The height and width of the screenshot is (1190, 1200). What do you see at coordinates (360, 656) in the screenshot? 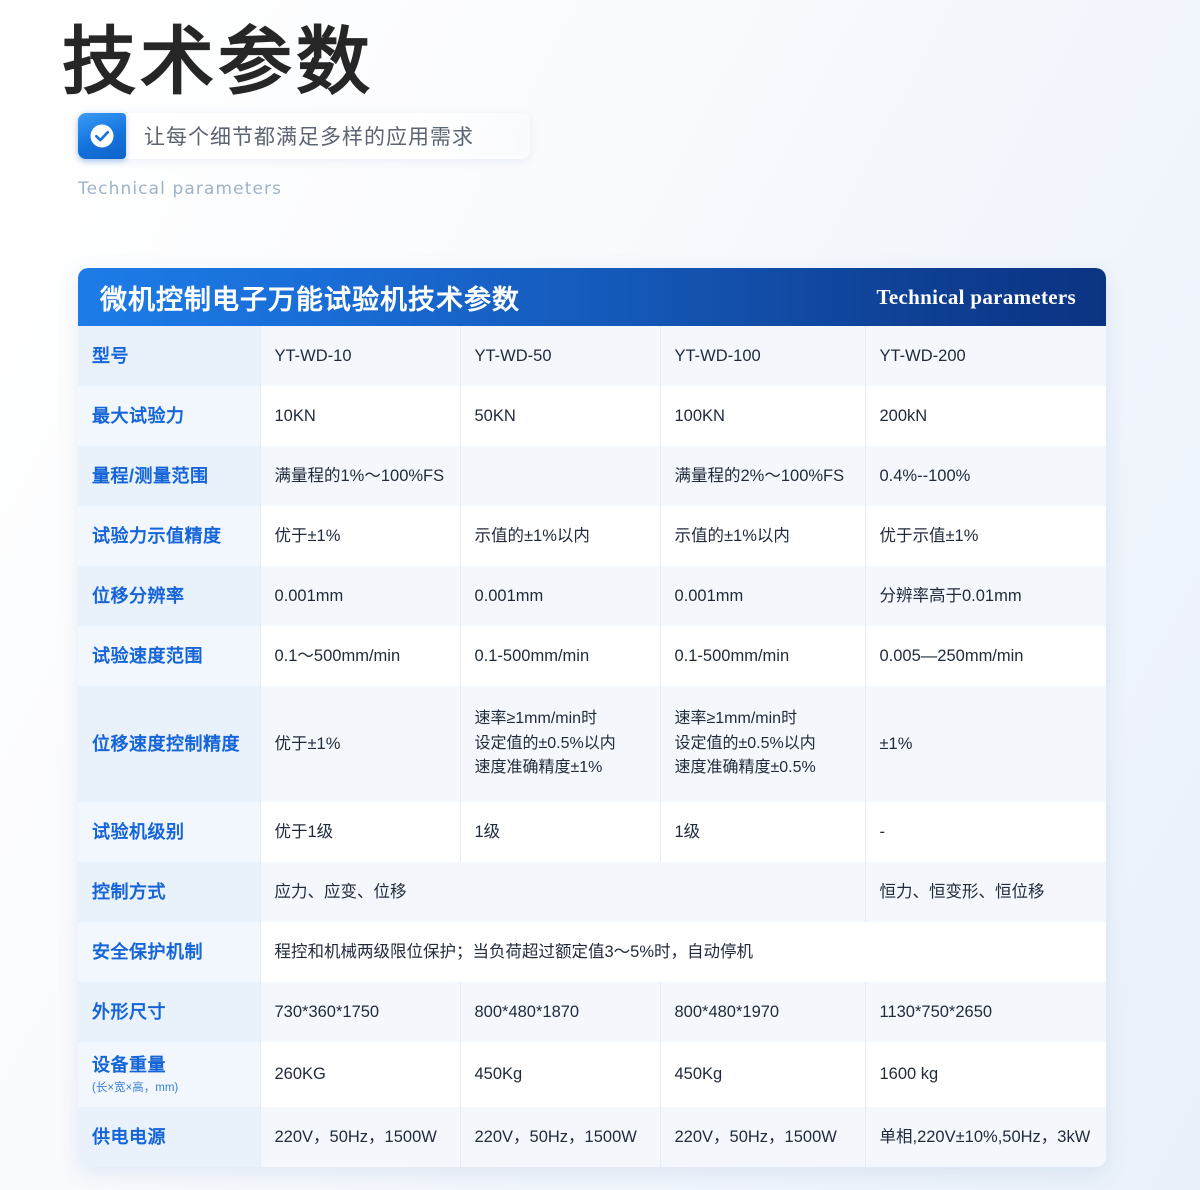
I see `table-cell: 0.1～500mm/min` at bounding box center [360, 656].